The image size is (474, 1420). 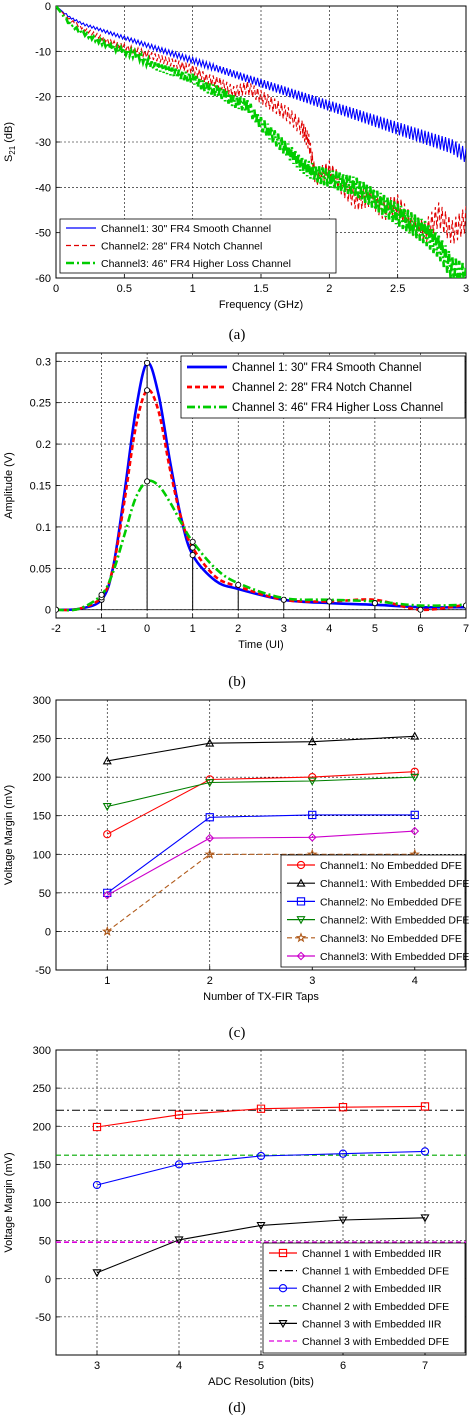 What do you see at coordinates (394, 957) in the screenshot?
I see `legend-label: Channel3: With Embedded DFE` at bounding box center [394, 957].